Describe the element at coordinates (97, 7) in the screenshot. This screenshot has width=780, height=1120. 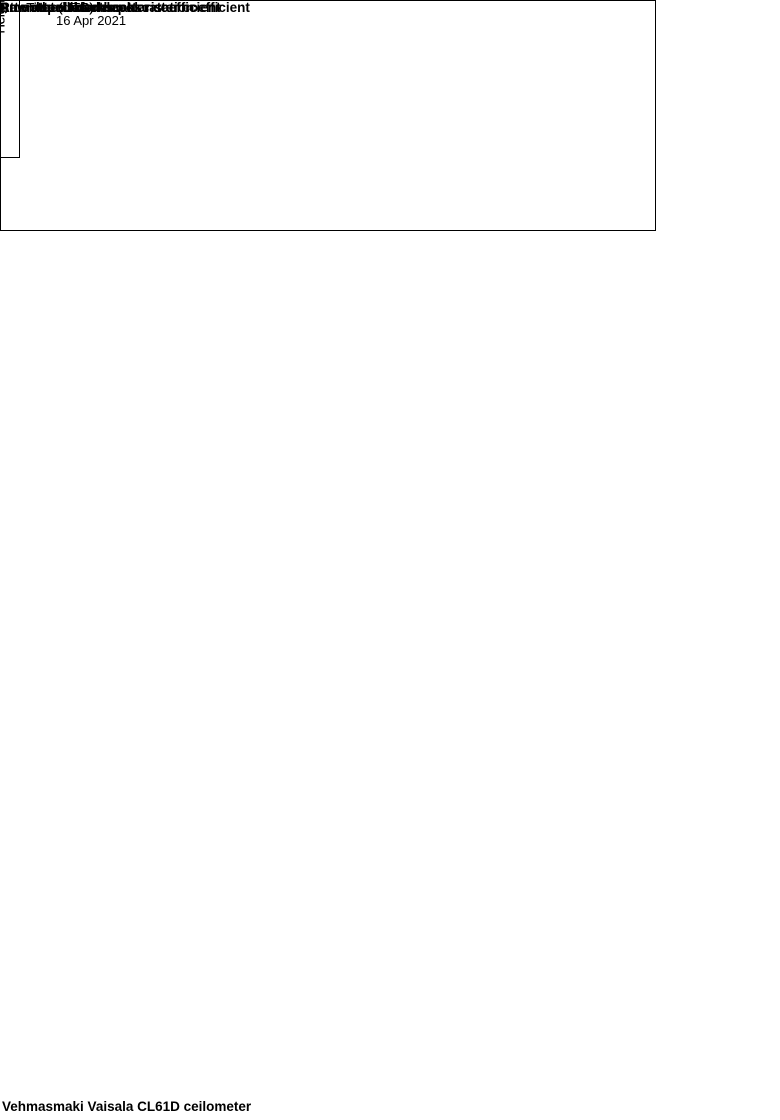
I see `panel-4-title: Smoothed lidar depolarisation` at that location.